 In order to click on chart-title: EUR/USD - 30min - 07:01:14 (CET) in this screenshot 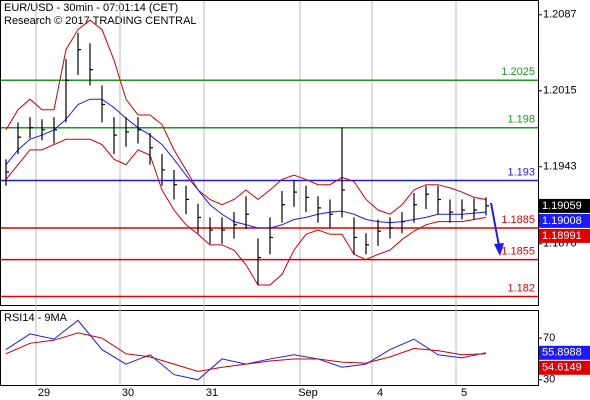, I will do `click(91, 8)`.